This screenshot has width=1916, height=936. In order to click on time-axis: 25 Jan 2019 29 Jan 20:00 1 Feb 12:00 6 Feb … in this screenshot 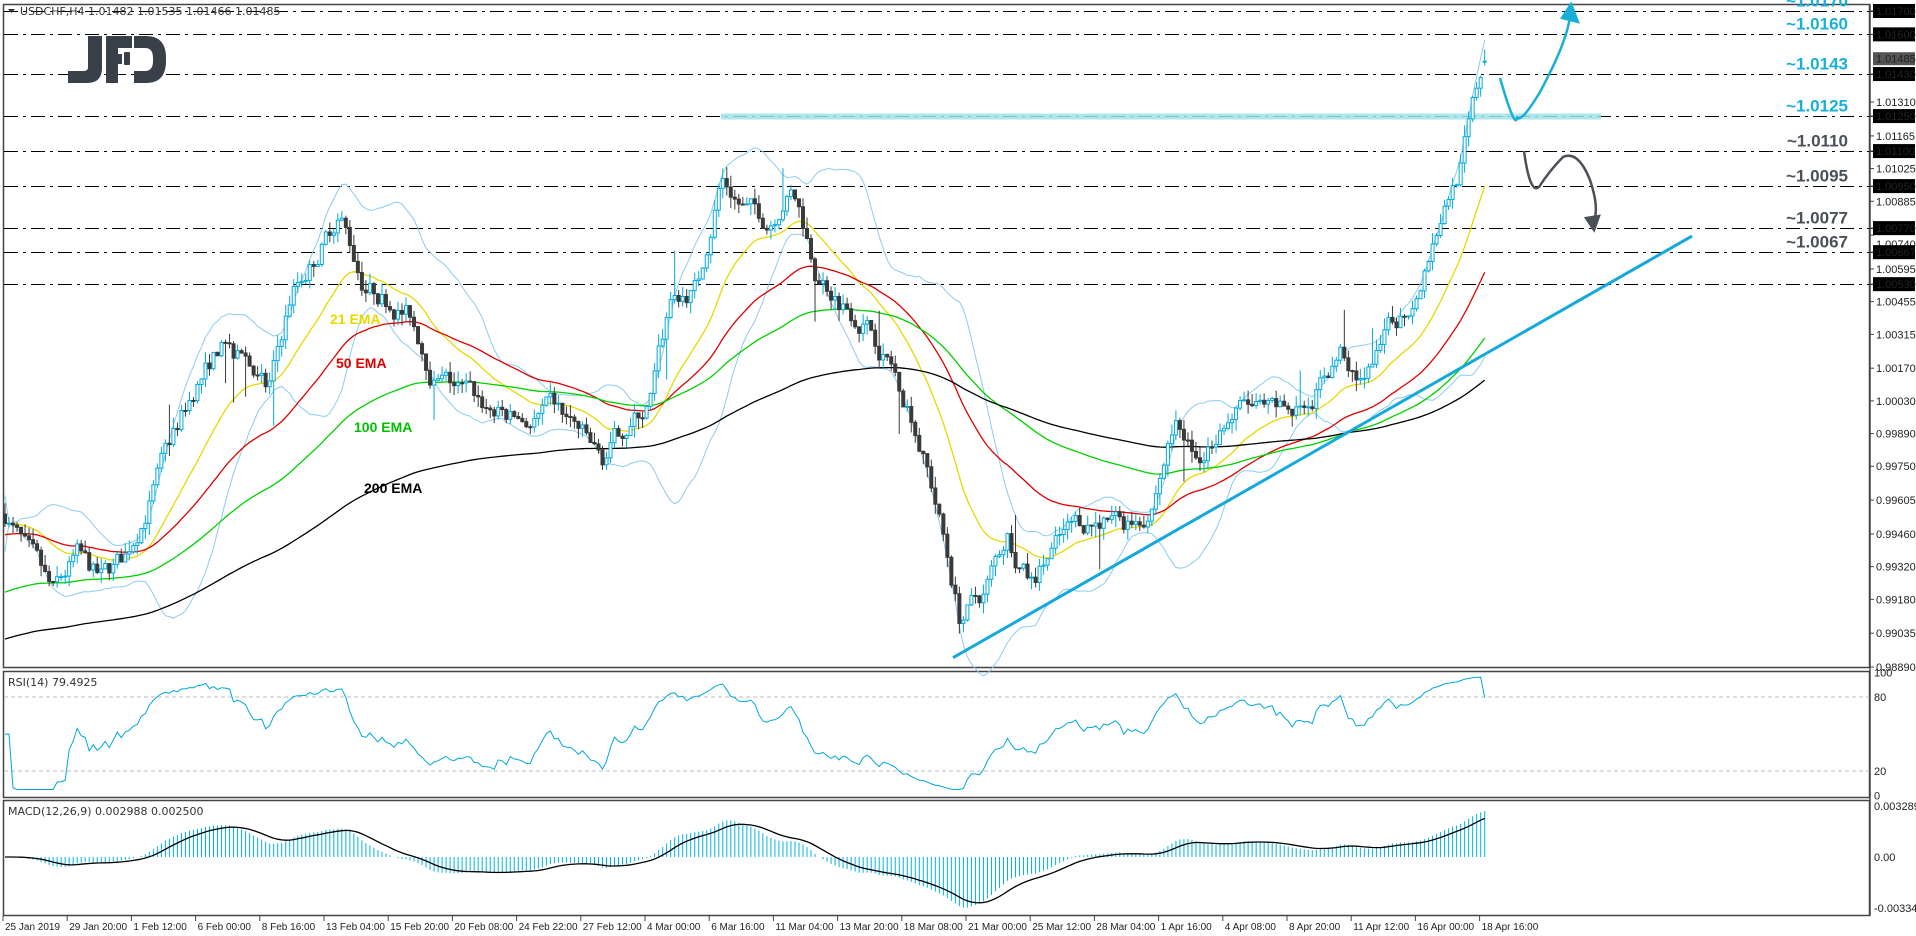, I will do `click(770, 924)`.